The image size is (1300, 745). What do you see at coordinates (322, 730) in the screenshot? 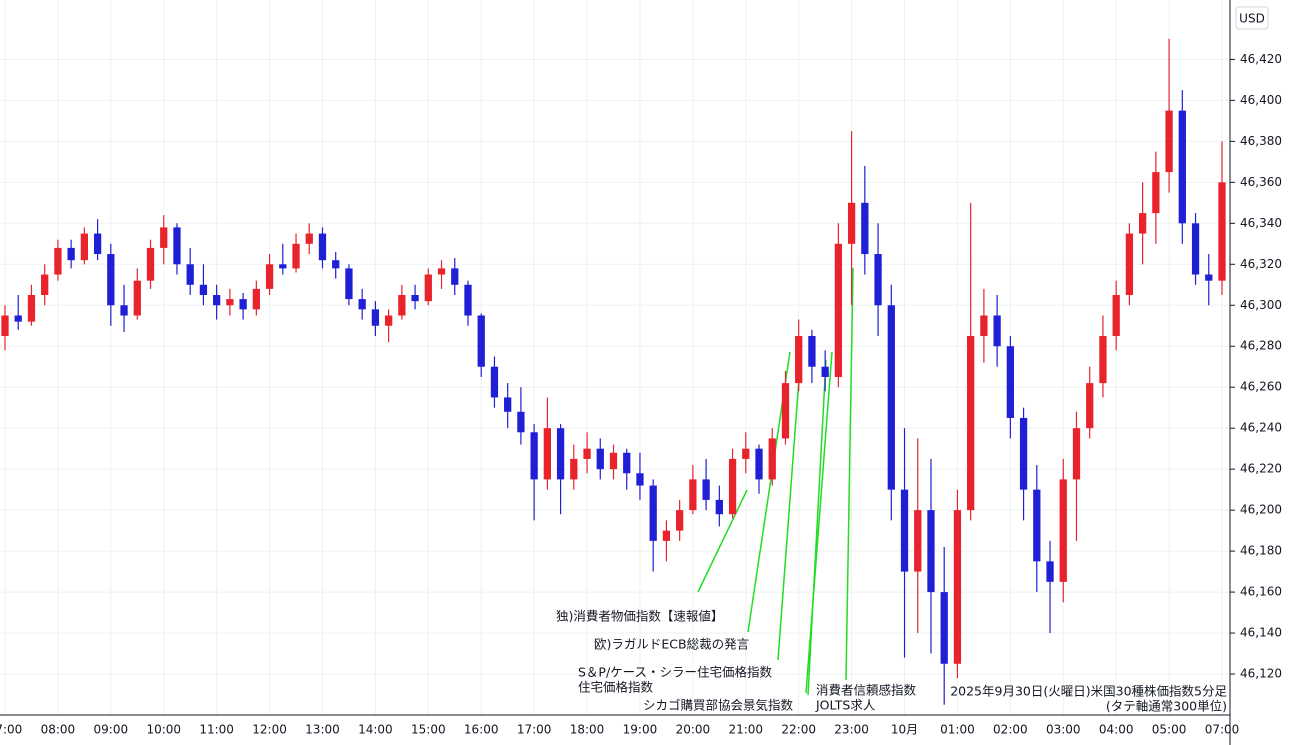
I see `x-tick-label: 13:00` at bounding box center [322, 730].